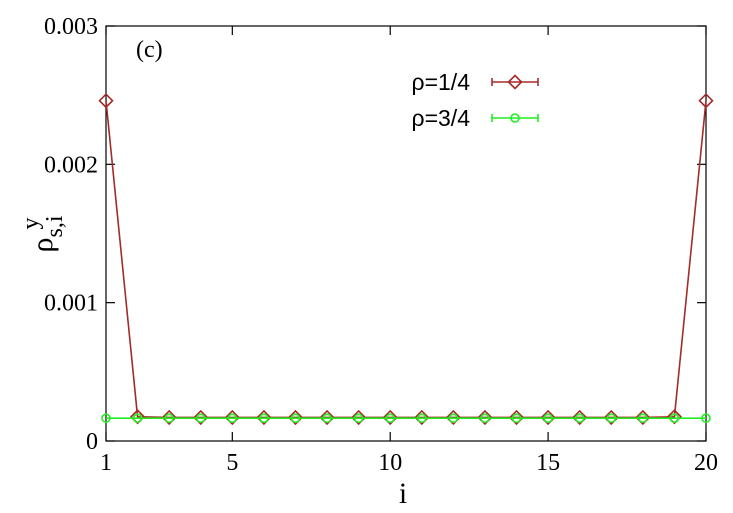 The height and width of the screenshot is (513, 733). I want to click on legend-label: ρ=1/4, so click(441, 82).